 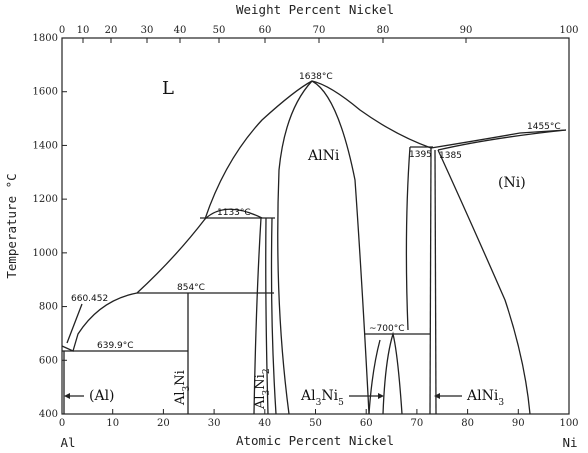 What do you see at coordinates (544, 127) in the screenshot?
I see `temp-1455: 1455°C` at bounding box center [544, 127].